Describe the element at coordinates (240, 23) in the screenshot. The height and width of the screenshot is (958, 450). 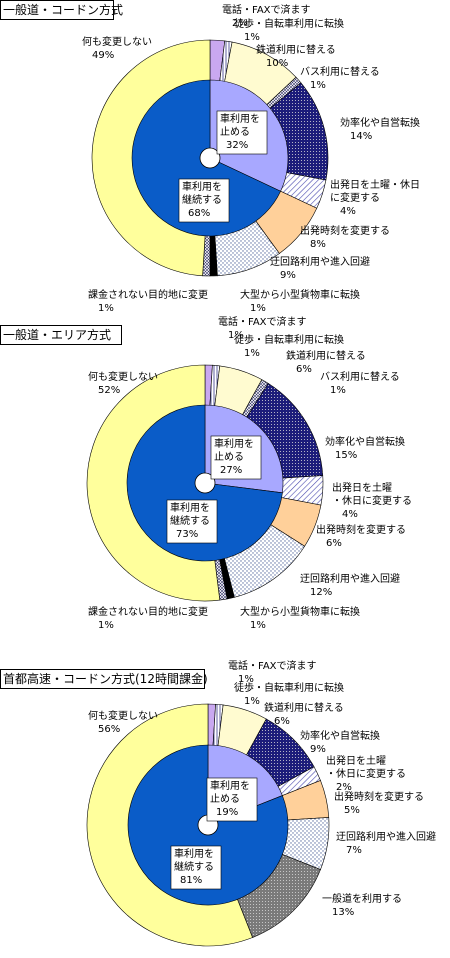
I see `outer-label-pct-1: 2%` at that location.